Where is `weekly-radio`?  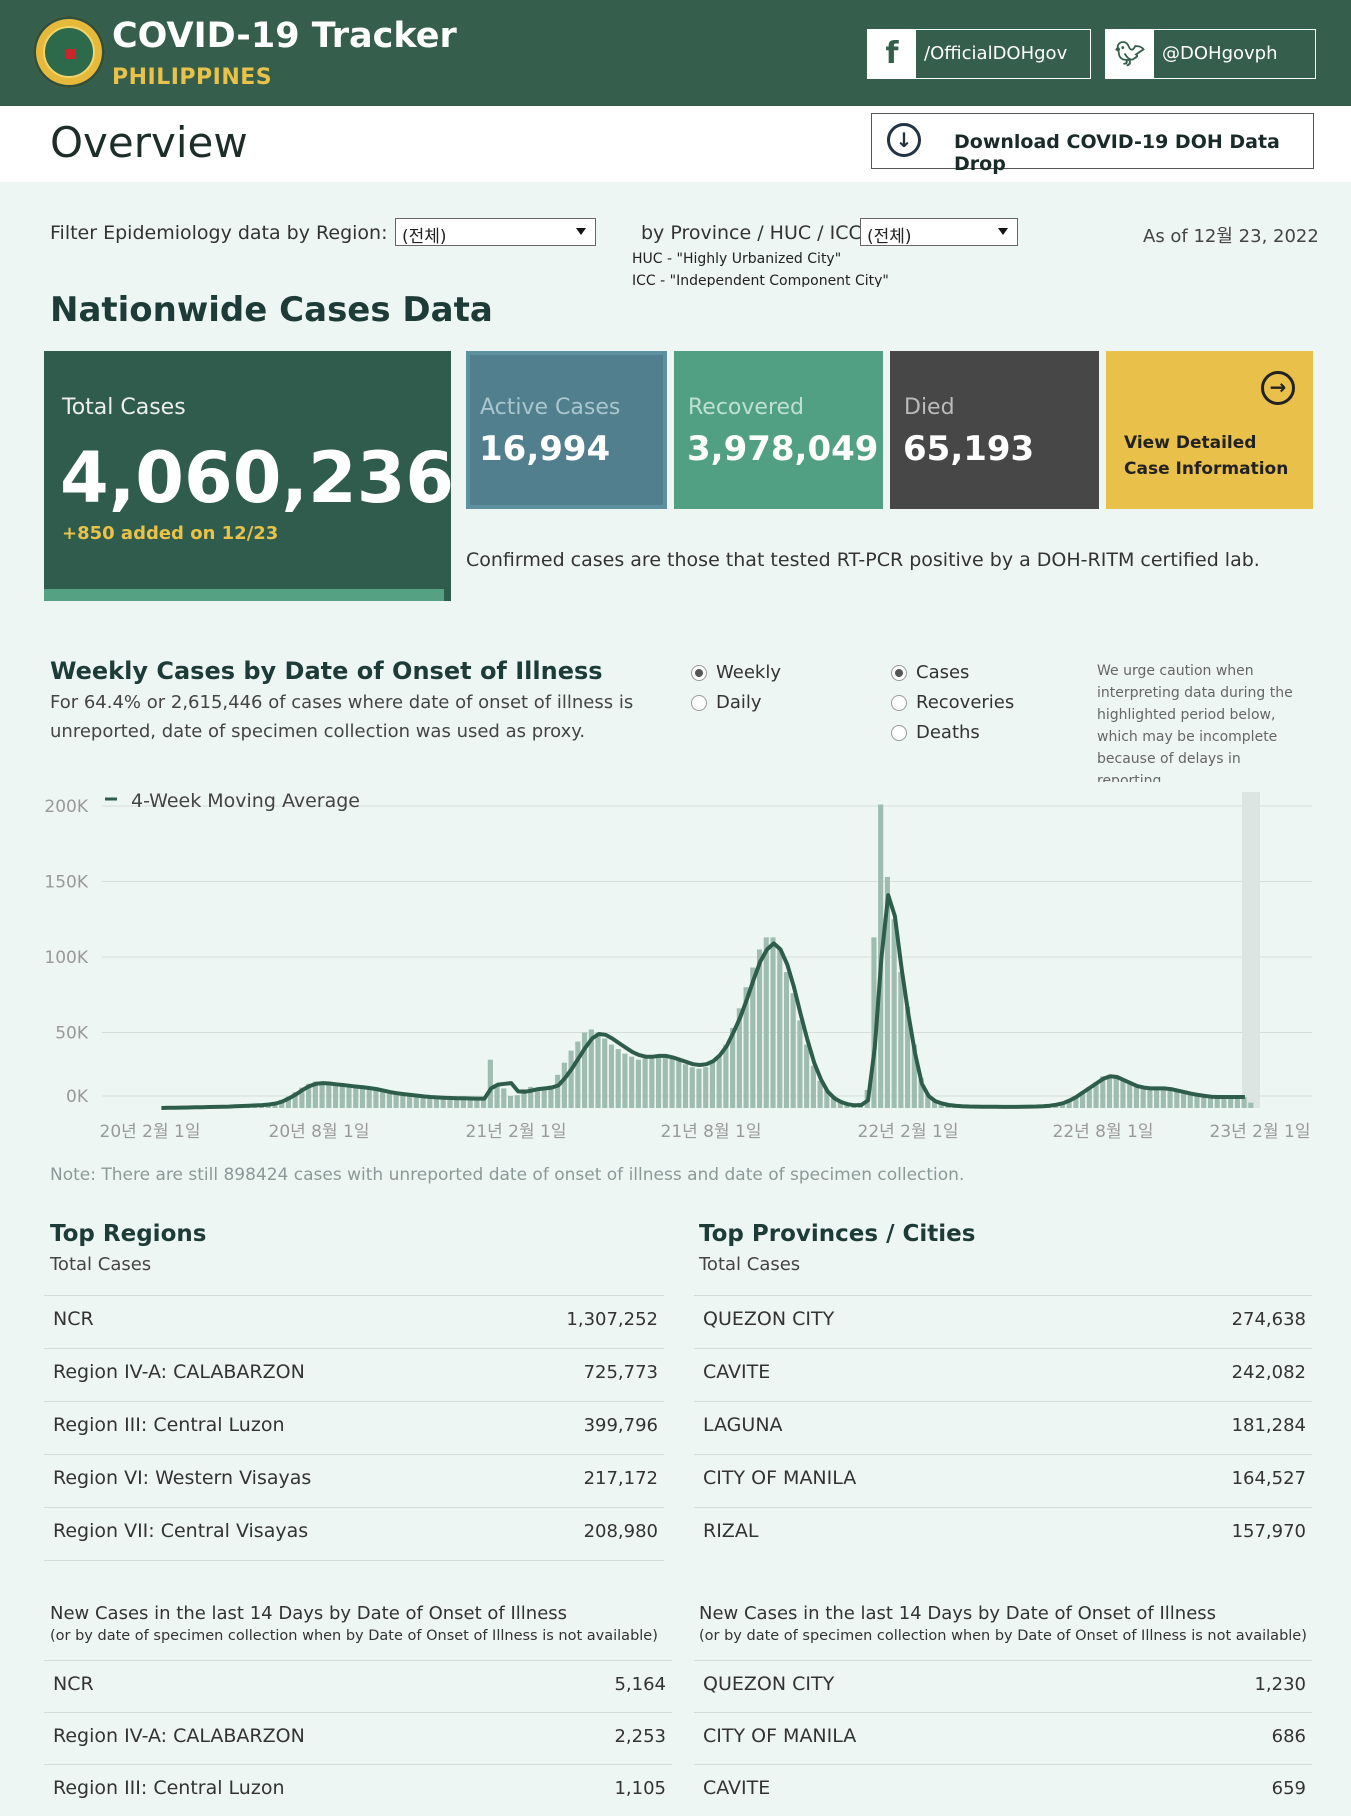
weekly-radio is located at coordinates (699, 673).